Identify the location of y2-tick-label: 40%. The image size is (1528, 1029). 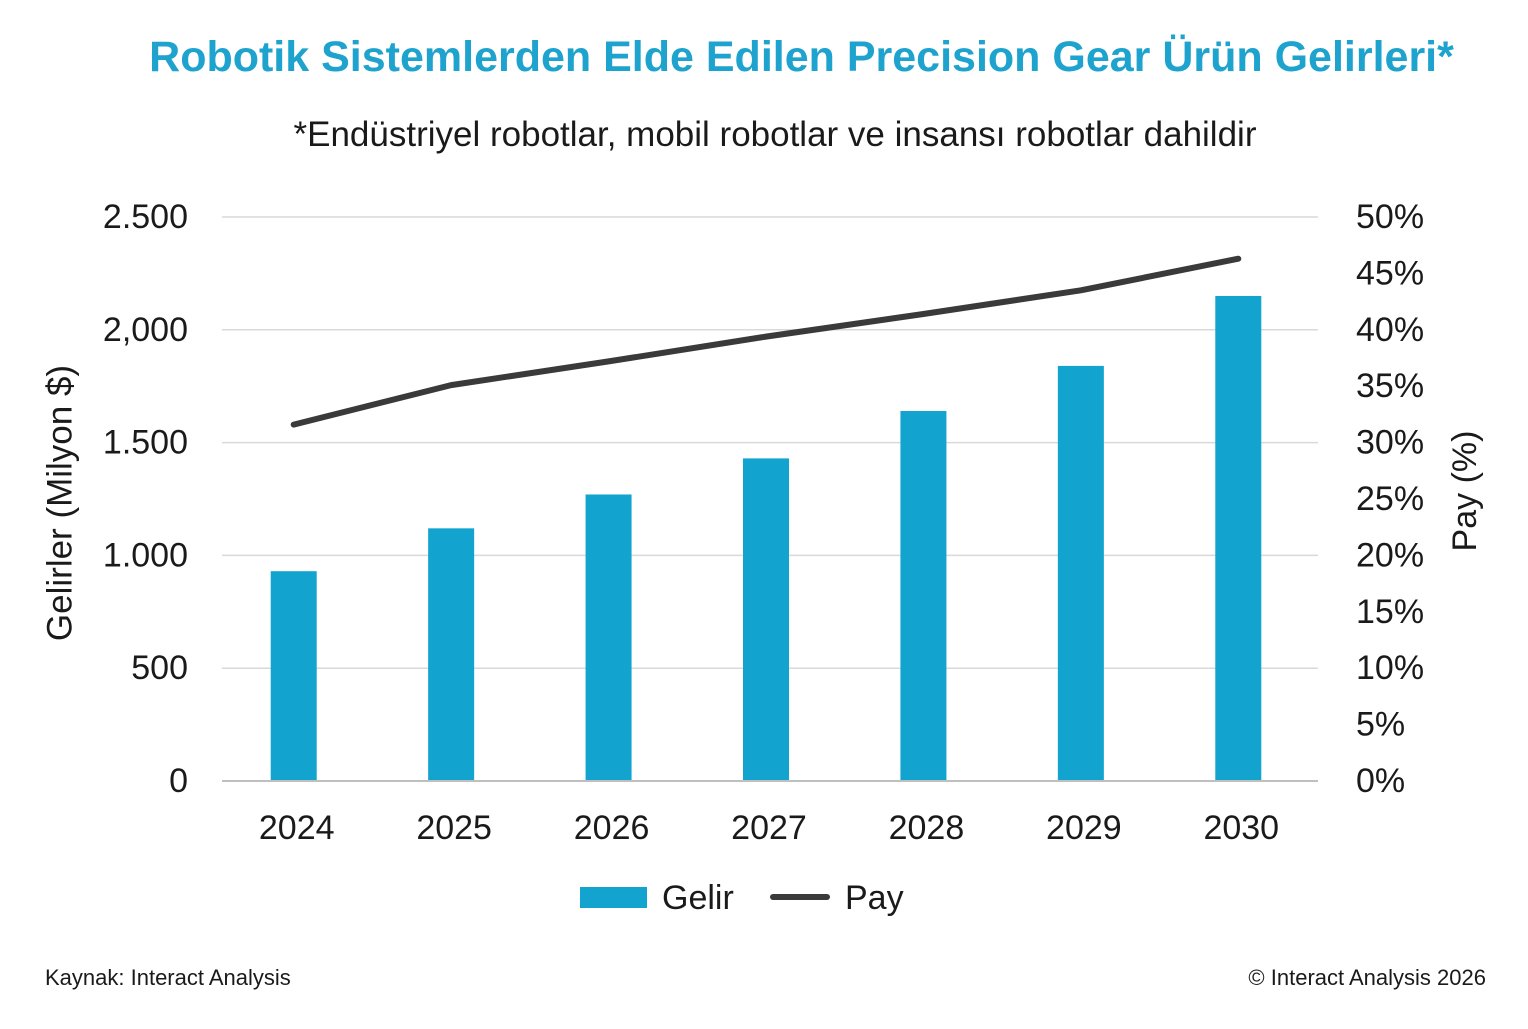
(1390, 330).